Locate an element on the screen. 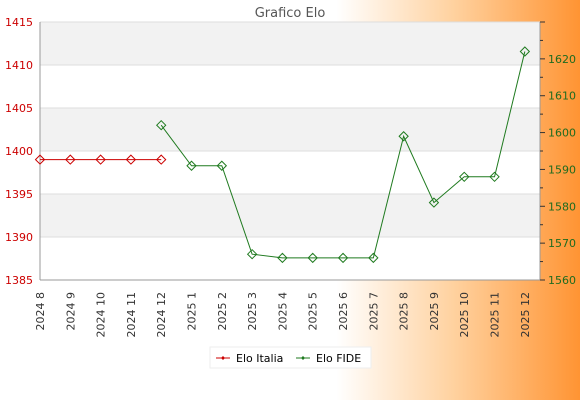  left-tick-label: 1415 is located at coordinates (19, 22).